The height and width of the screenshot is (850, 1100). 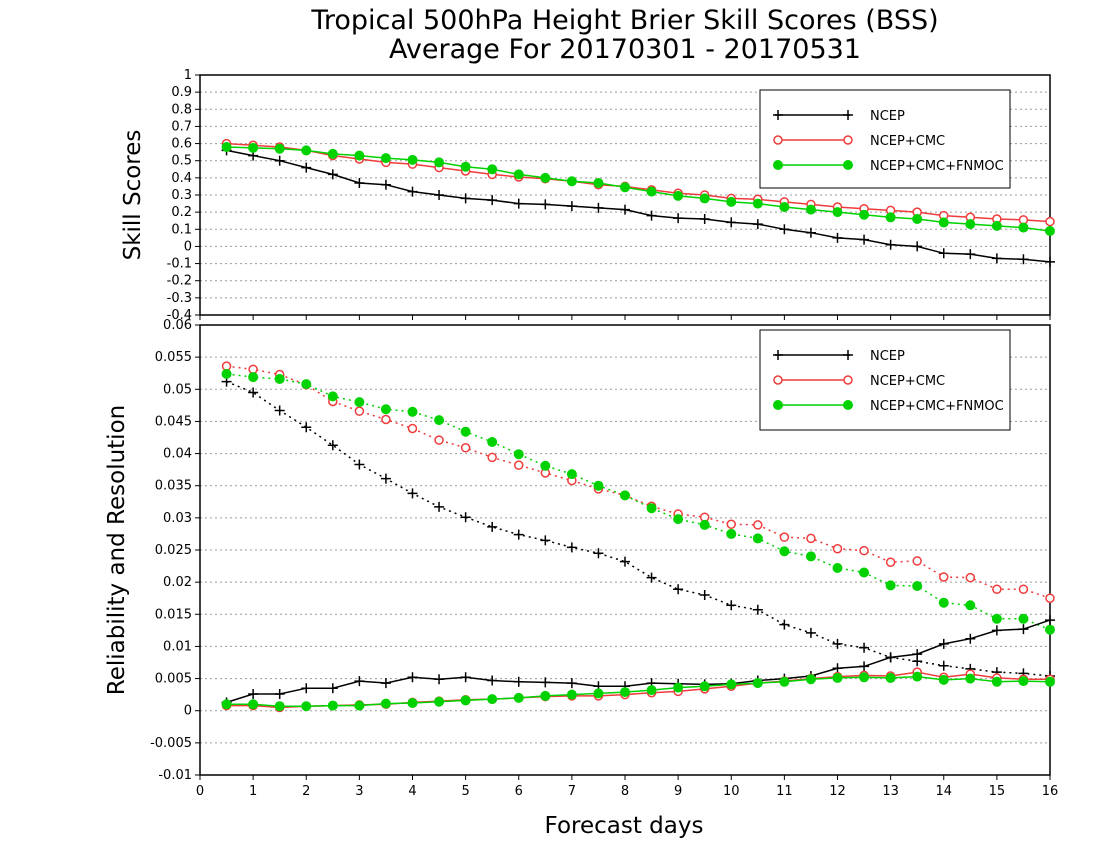 I want to click on x-tick-label: 2, so click(x=306, y=791).